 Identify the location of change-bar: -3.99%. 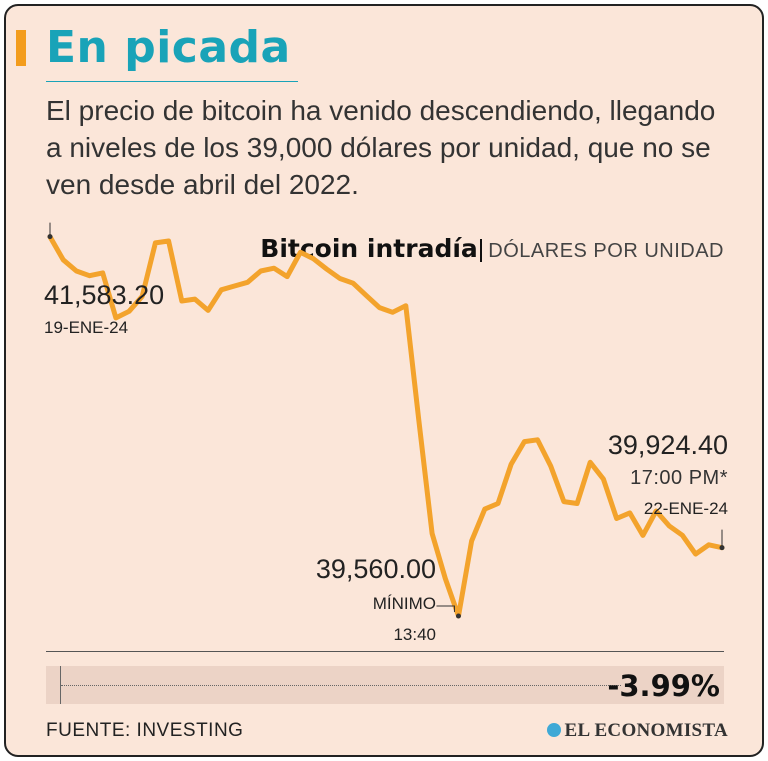
(385, 685).